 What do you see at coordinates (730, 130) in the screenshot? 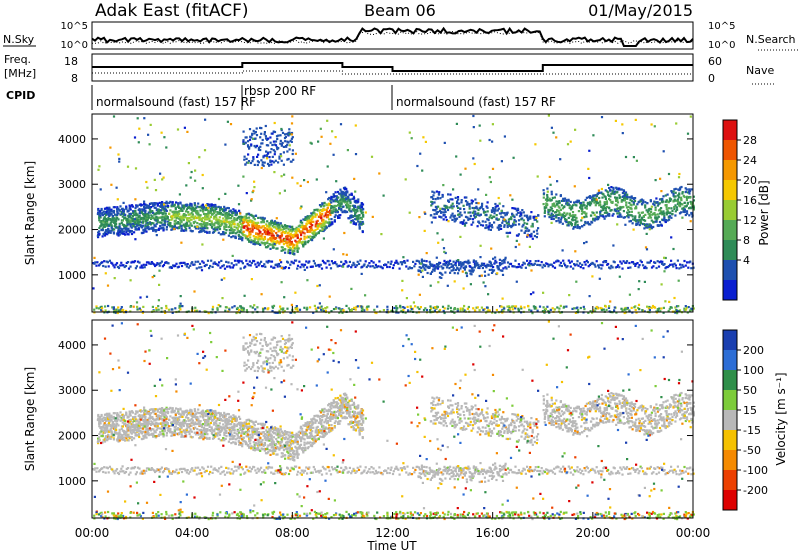
I see `colorbar-swatch` at bounding box center [730, 130].